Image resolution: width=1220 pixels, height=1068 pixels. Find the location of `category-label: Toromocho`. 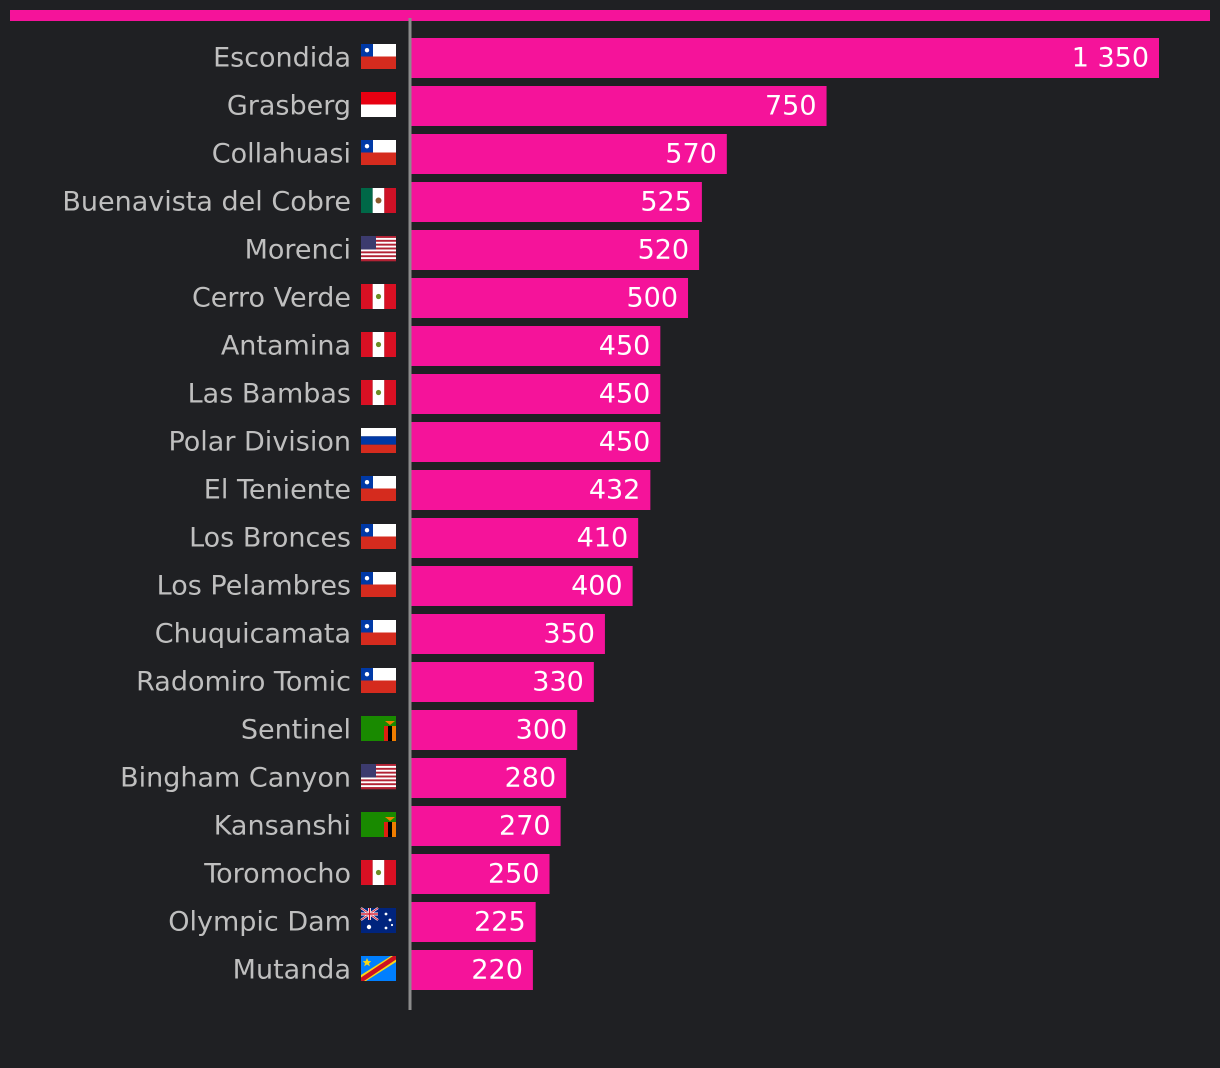

category-label: Toromocho is located at coordinates (277, 874).